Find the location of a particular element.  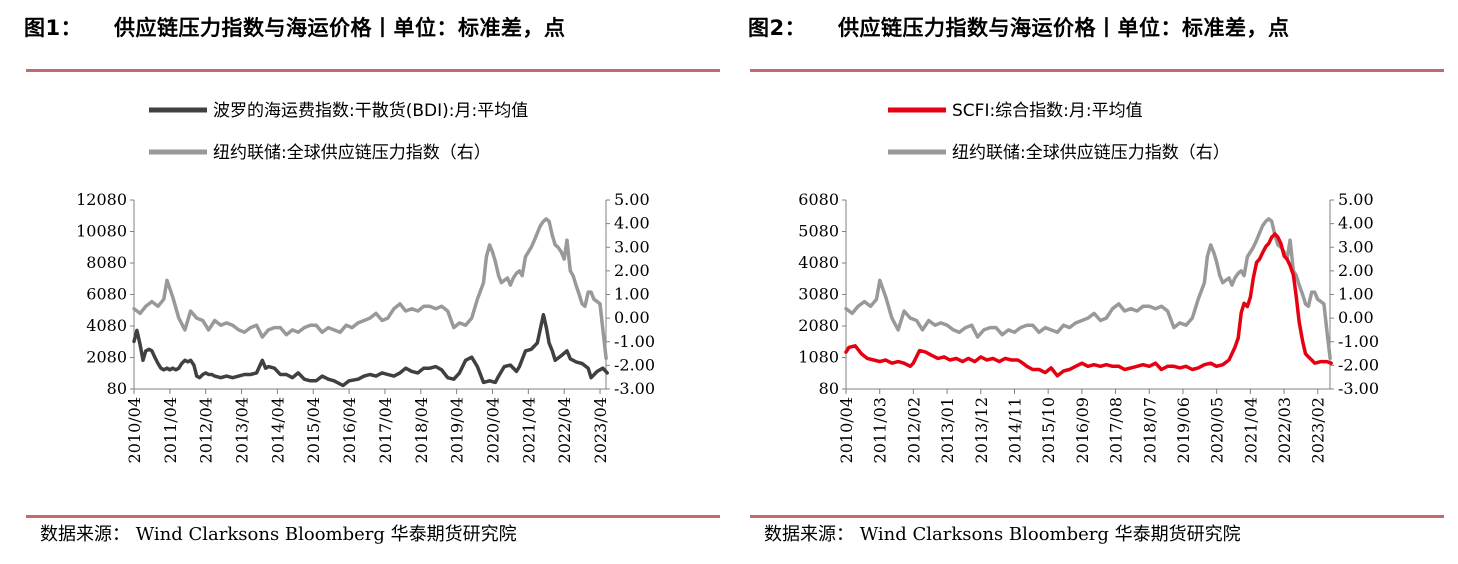

chart2-x-tick-label: 2015/10 is located at coordinates (1048, 430).